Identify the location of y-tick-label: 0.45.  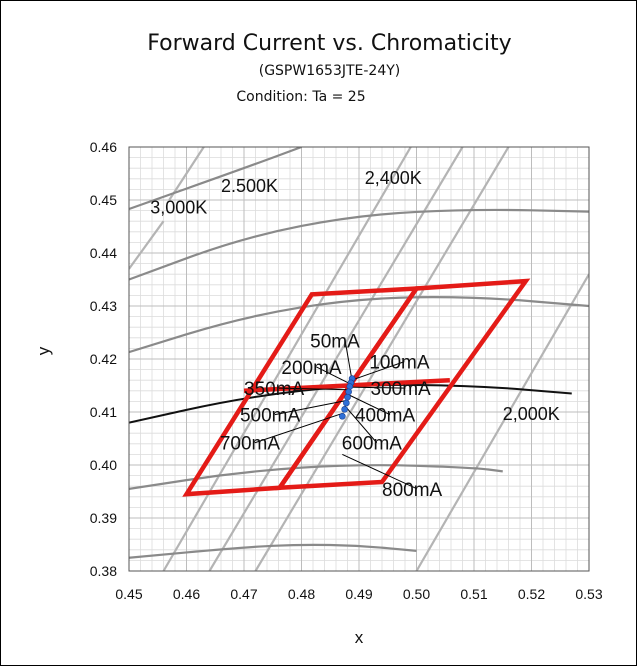
(103, 200).